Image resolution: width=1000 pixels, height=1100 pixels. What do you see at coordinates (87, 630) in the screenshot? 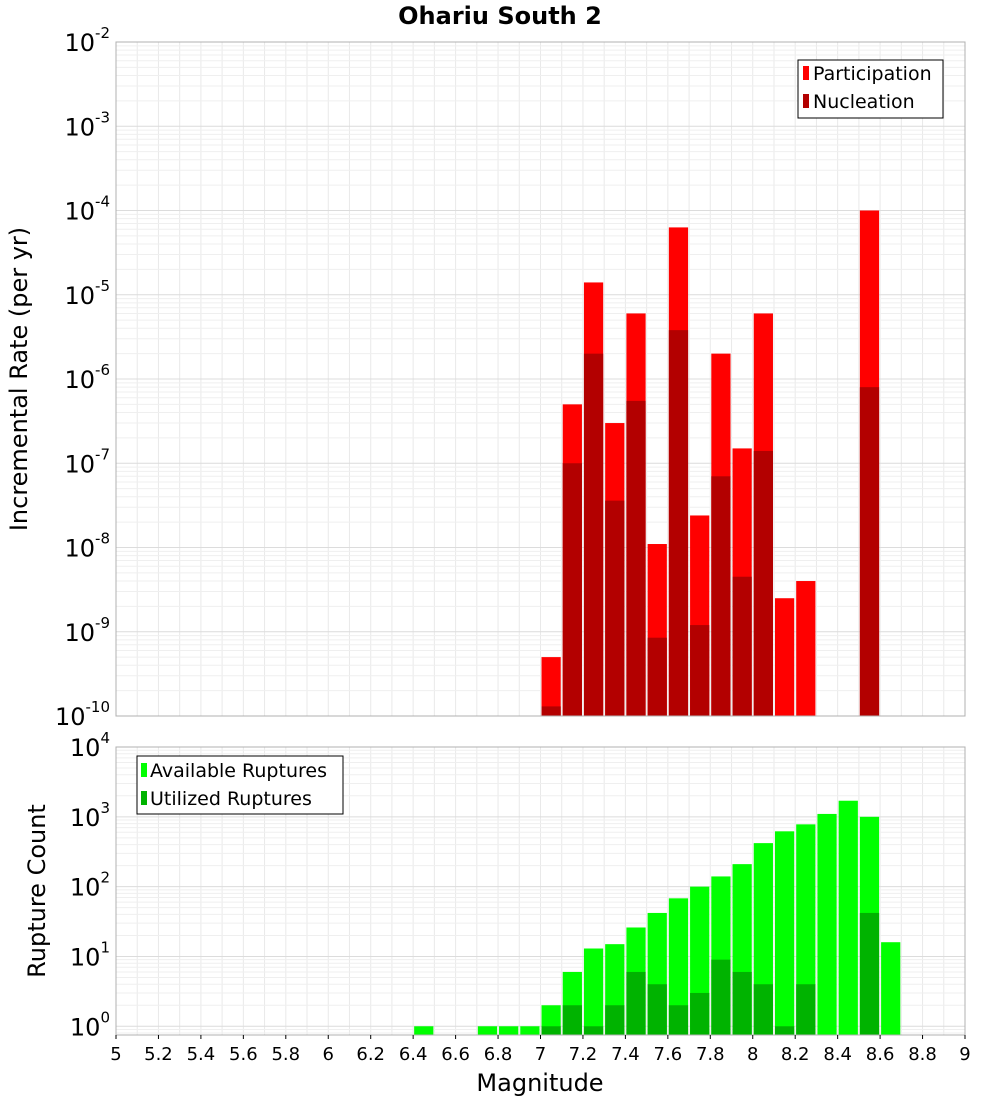
I see `top-y-tick-label: 10⁻⁹` at bounding box center [87, 630].